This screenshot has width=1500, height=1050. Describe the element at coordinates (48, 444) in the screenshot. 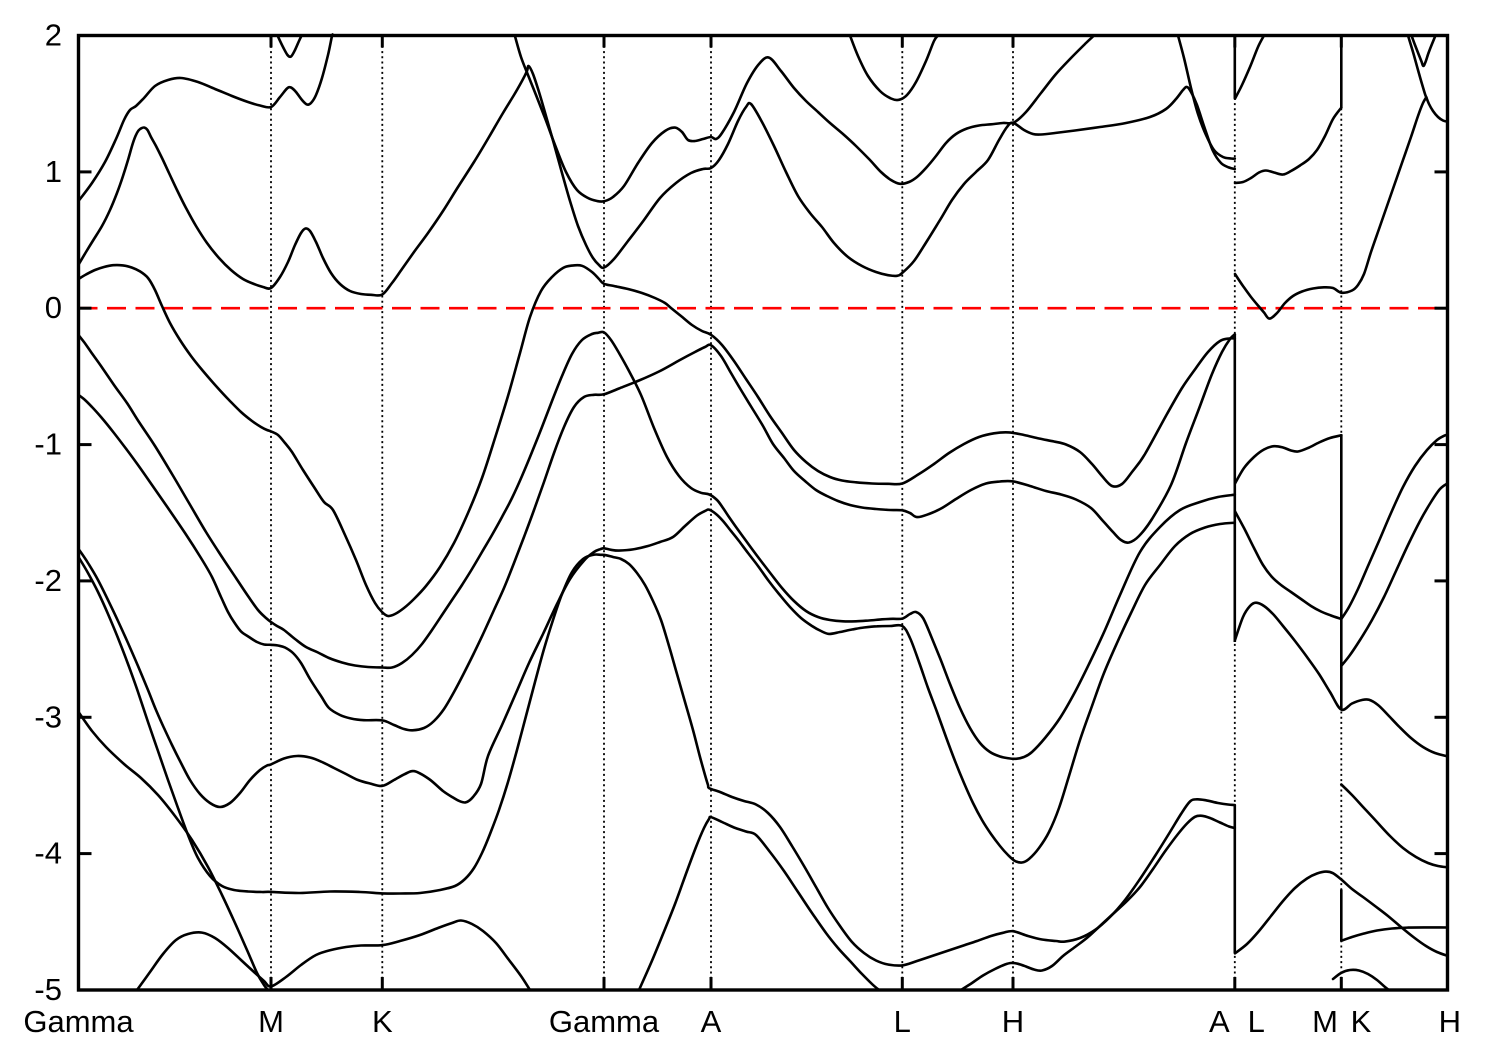

I see `svg-text: -1` at that location.